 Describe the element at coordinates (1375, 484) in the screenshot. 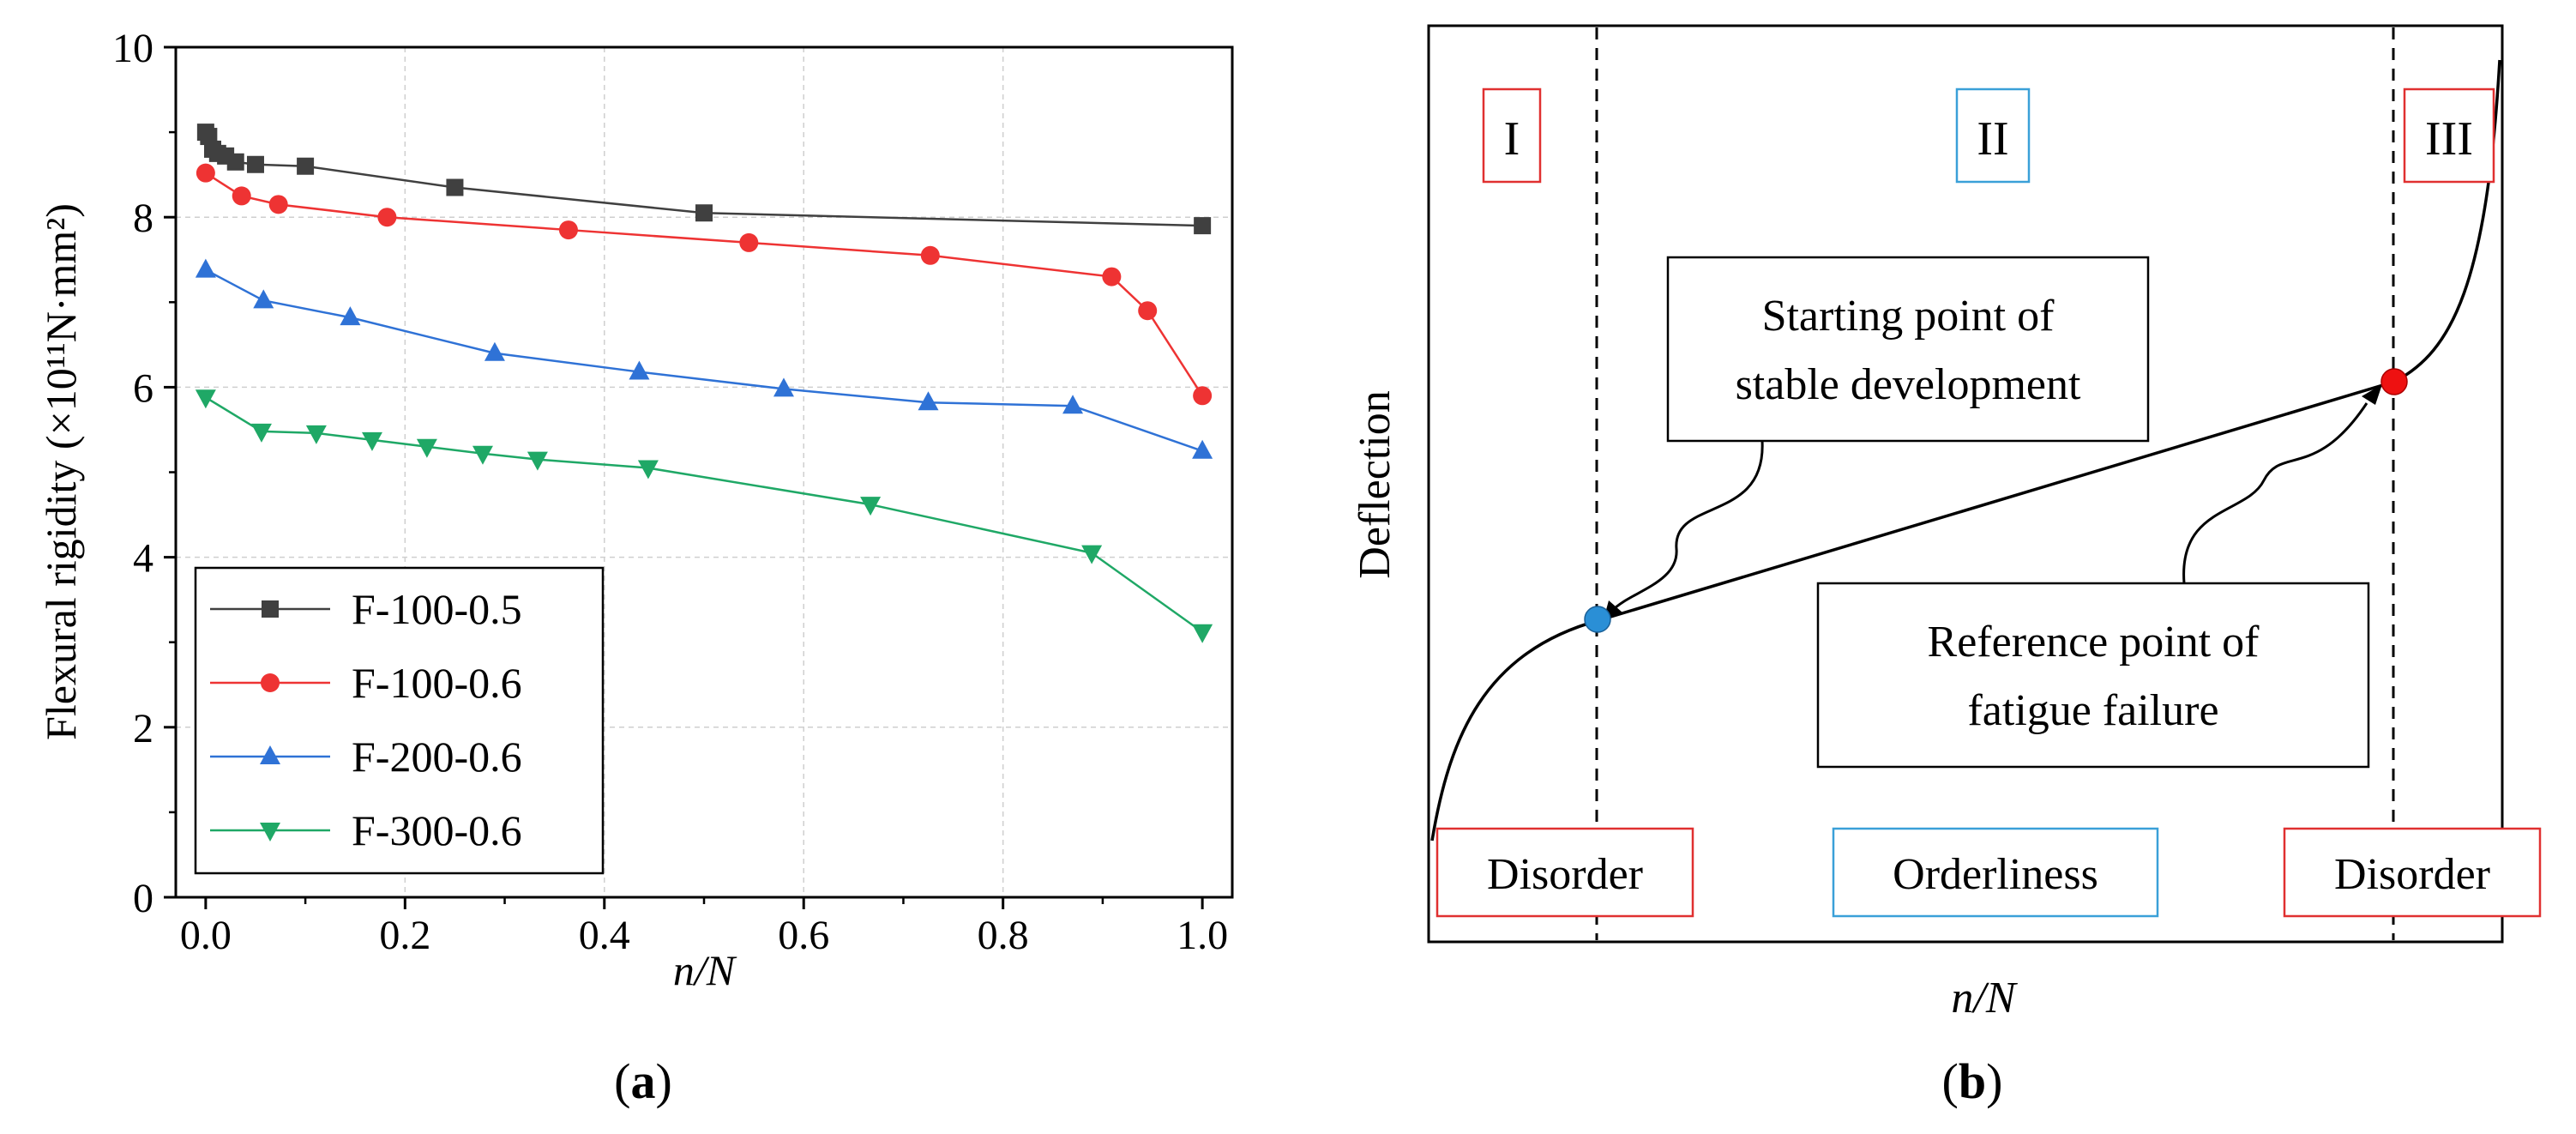

I see `deflection-axis-title: Deflection` at that location.